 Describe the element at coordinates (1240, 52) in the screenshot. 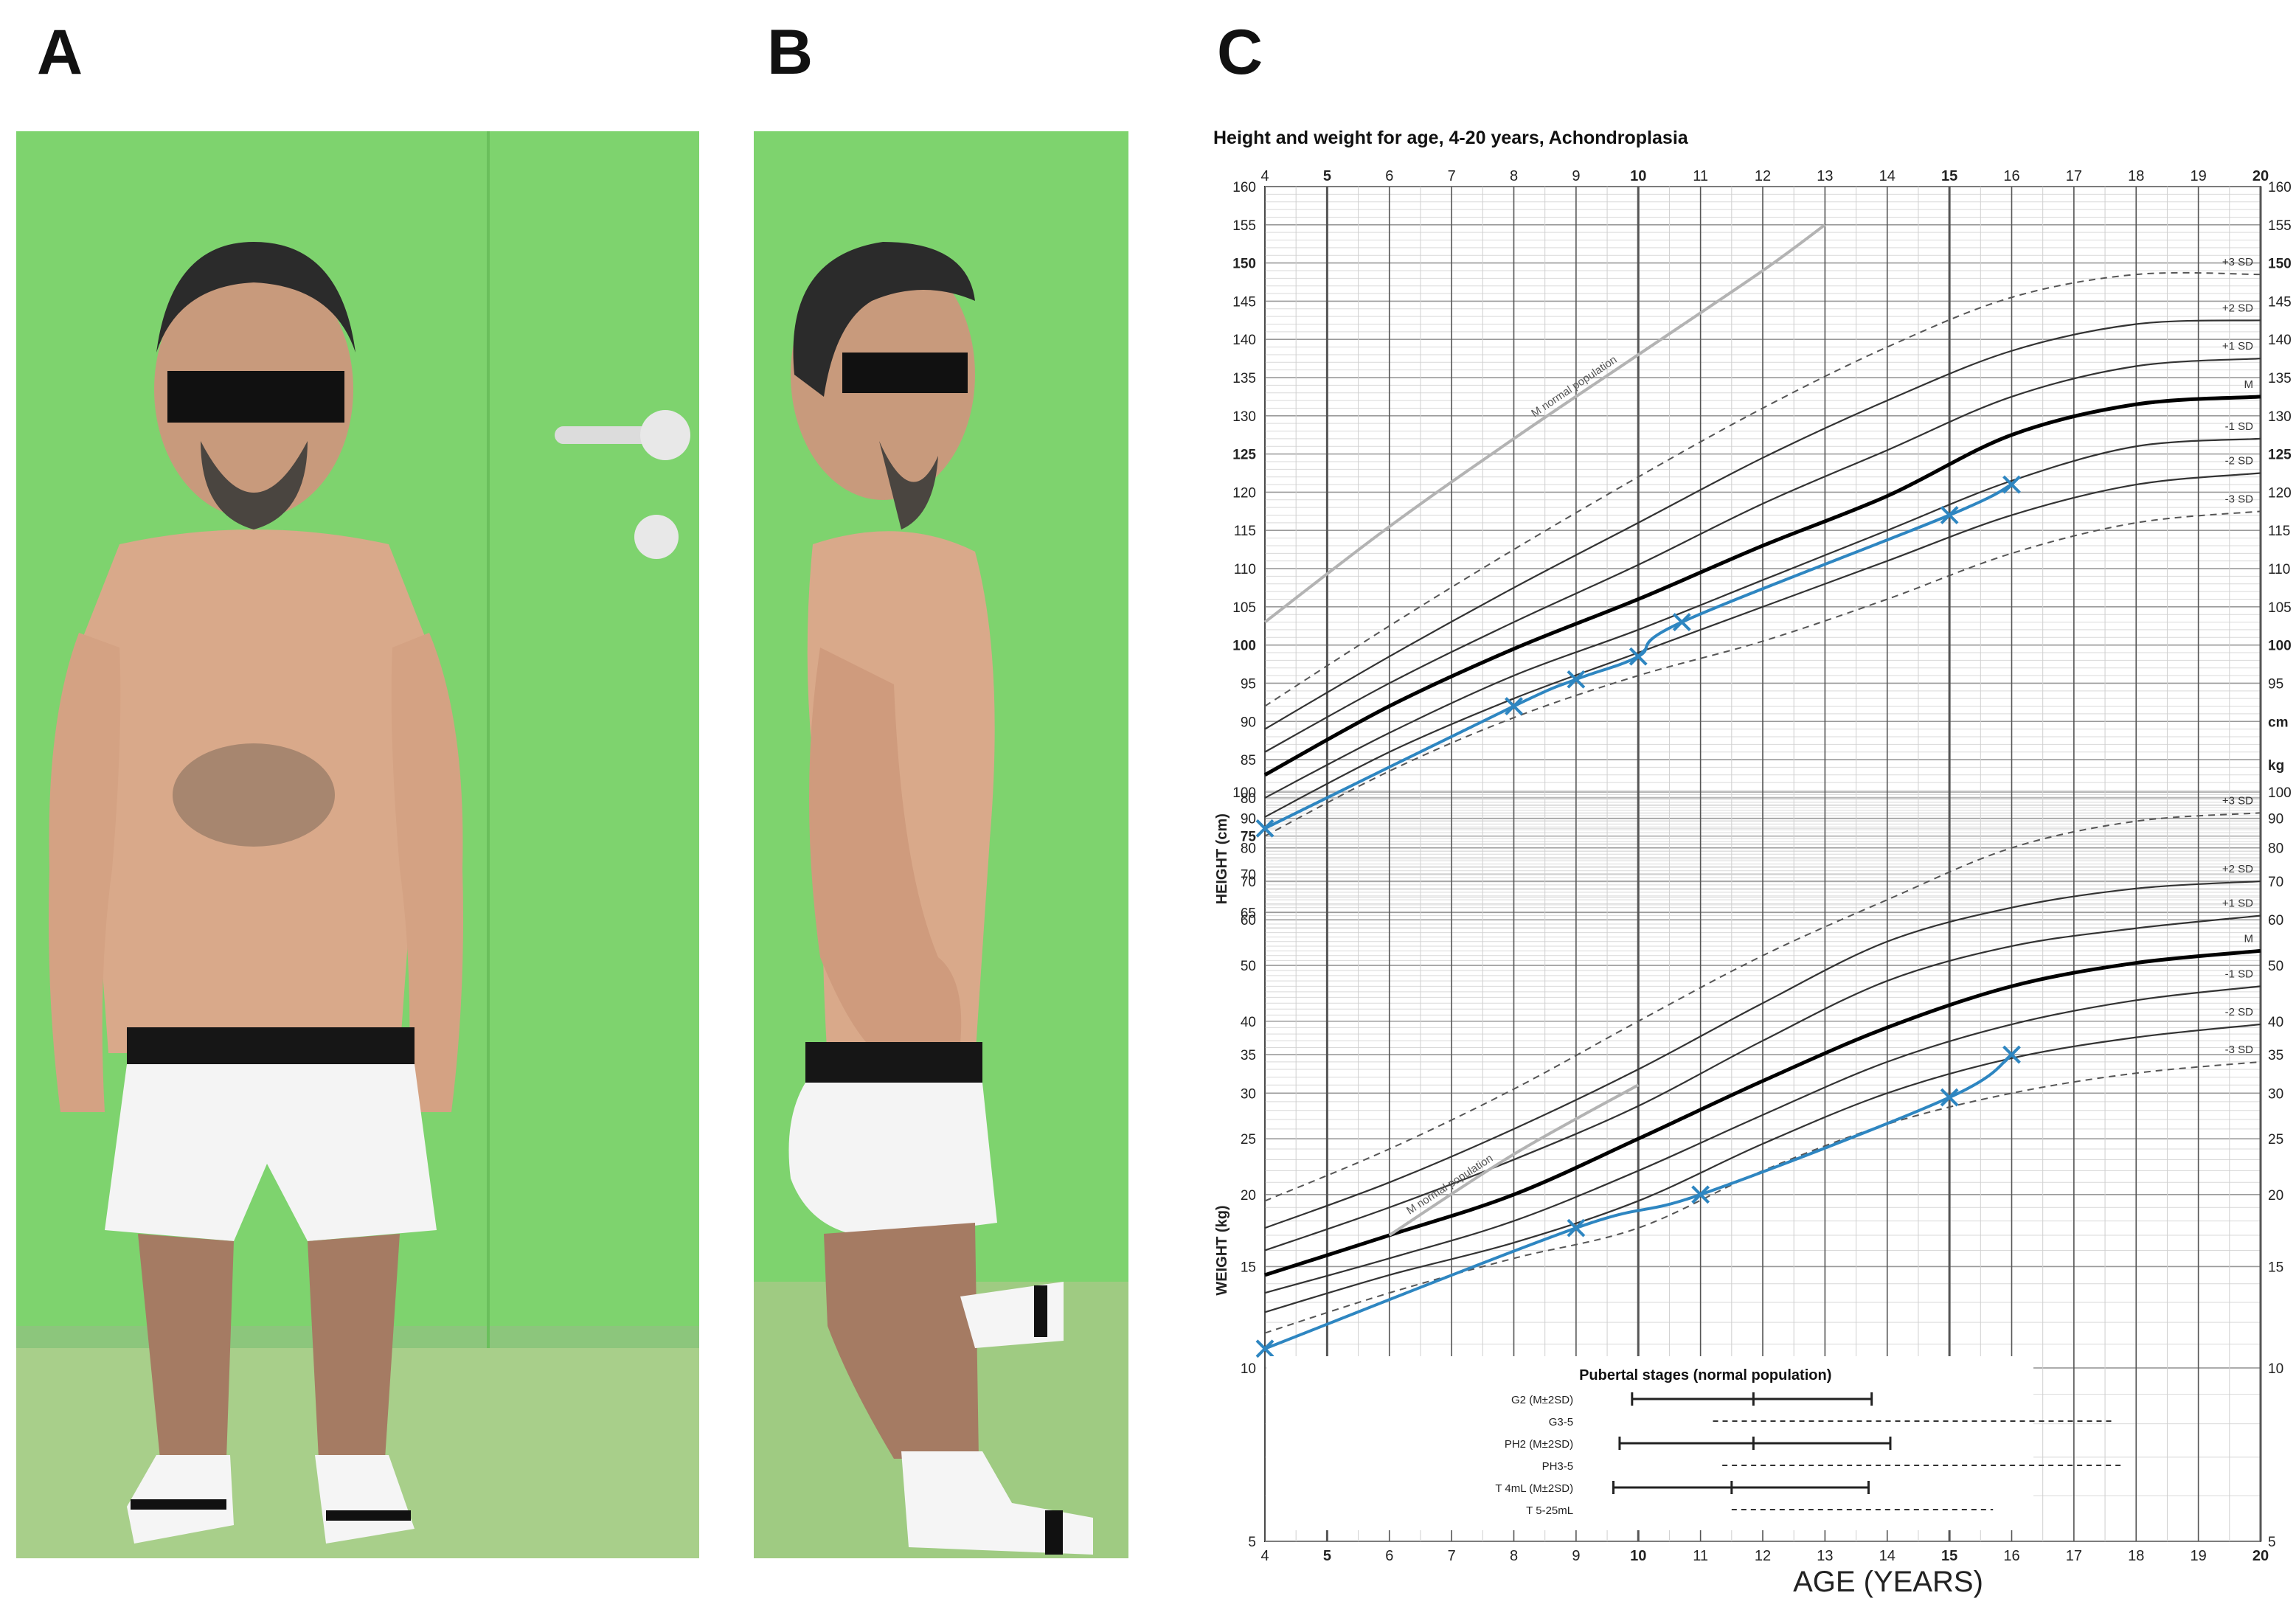

I see `panel-label-c: C` at that location.